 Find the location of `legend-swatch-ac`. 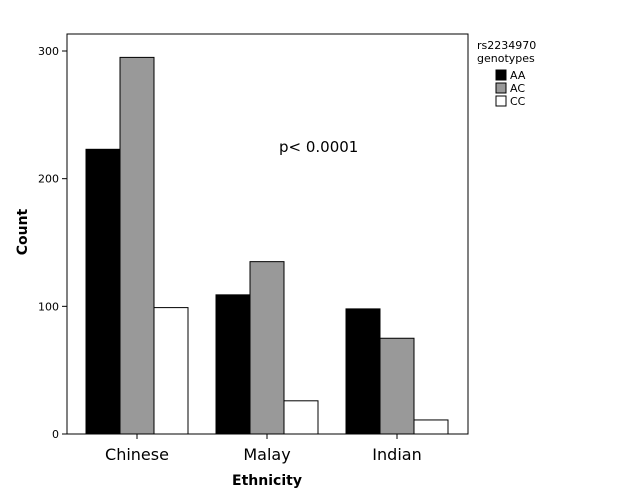

legend-swatch-ac is located at coordinates (501, 88).